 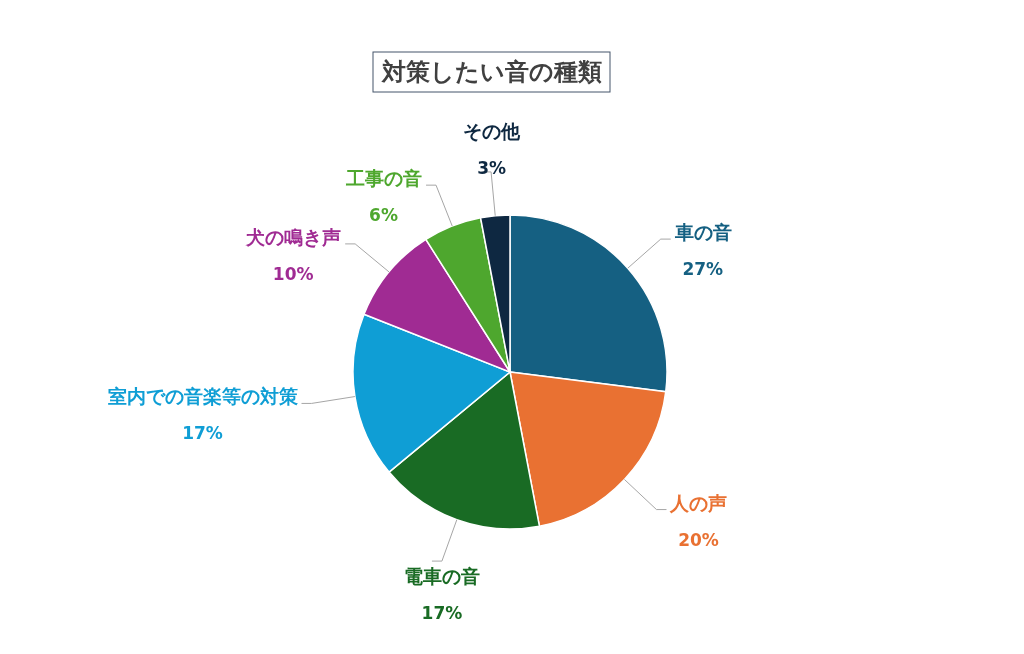 I want to click on title: 対策したい音の種類, so click(x=491, y=72).